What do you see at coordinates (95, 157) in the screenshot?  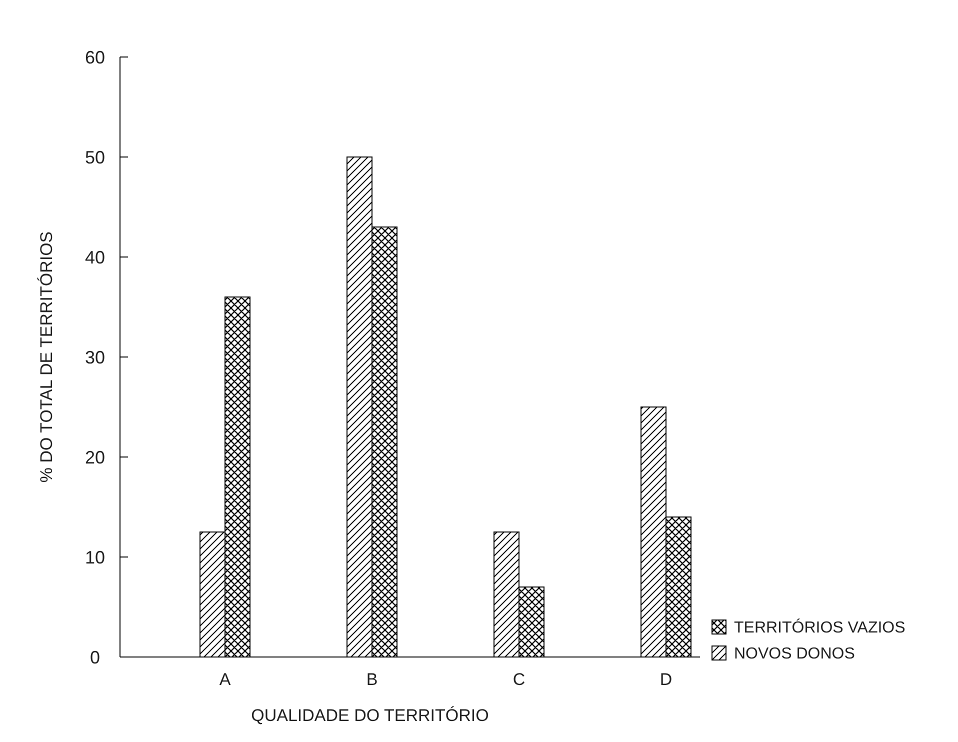 I see `y-tick-label: 50` at bounding box center [95, 157].